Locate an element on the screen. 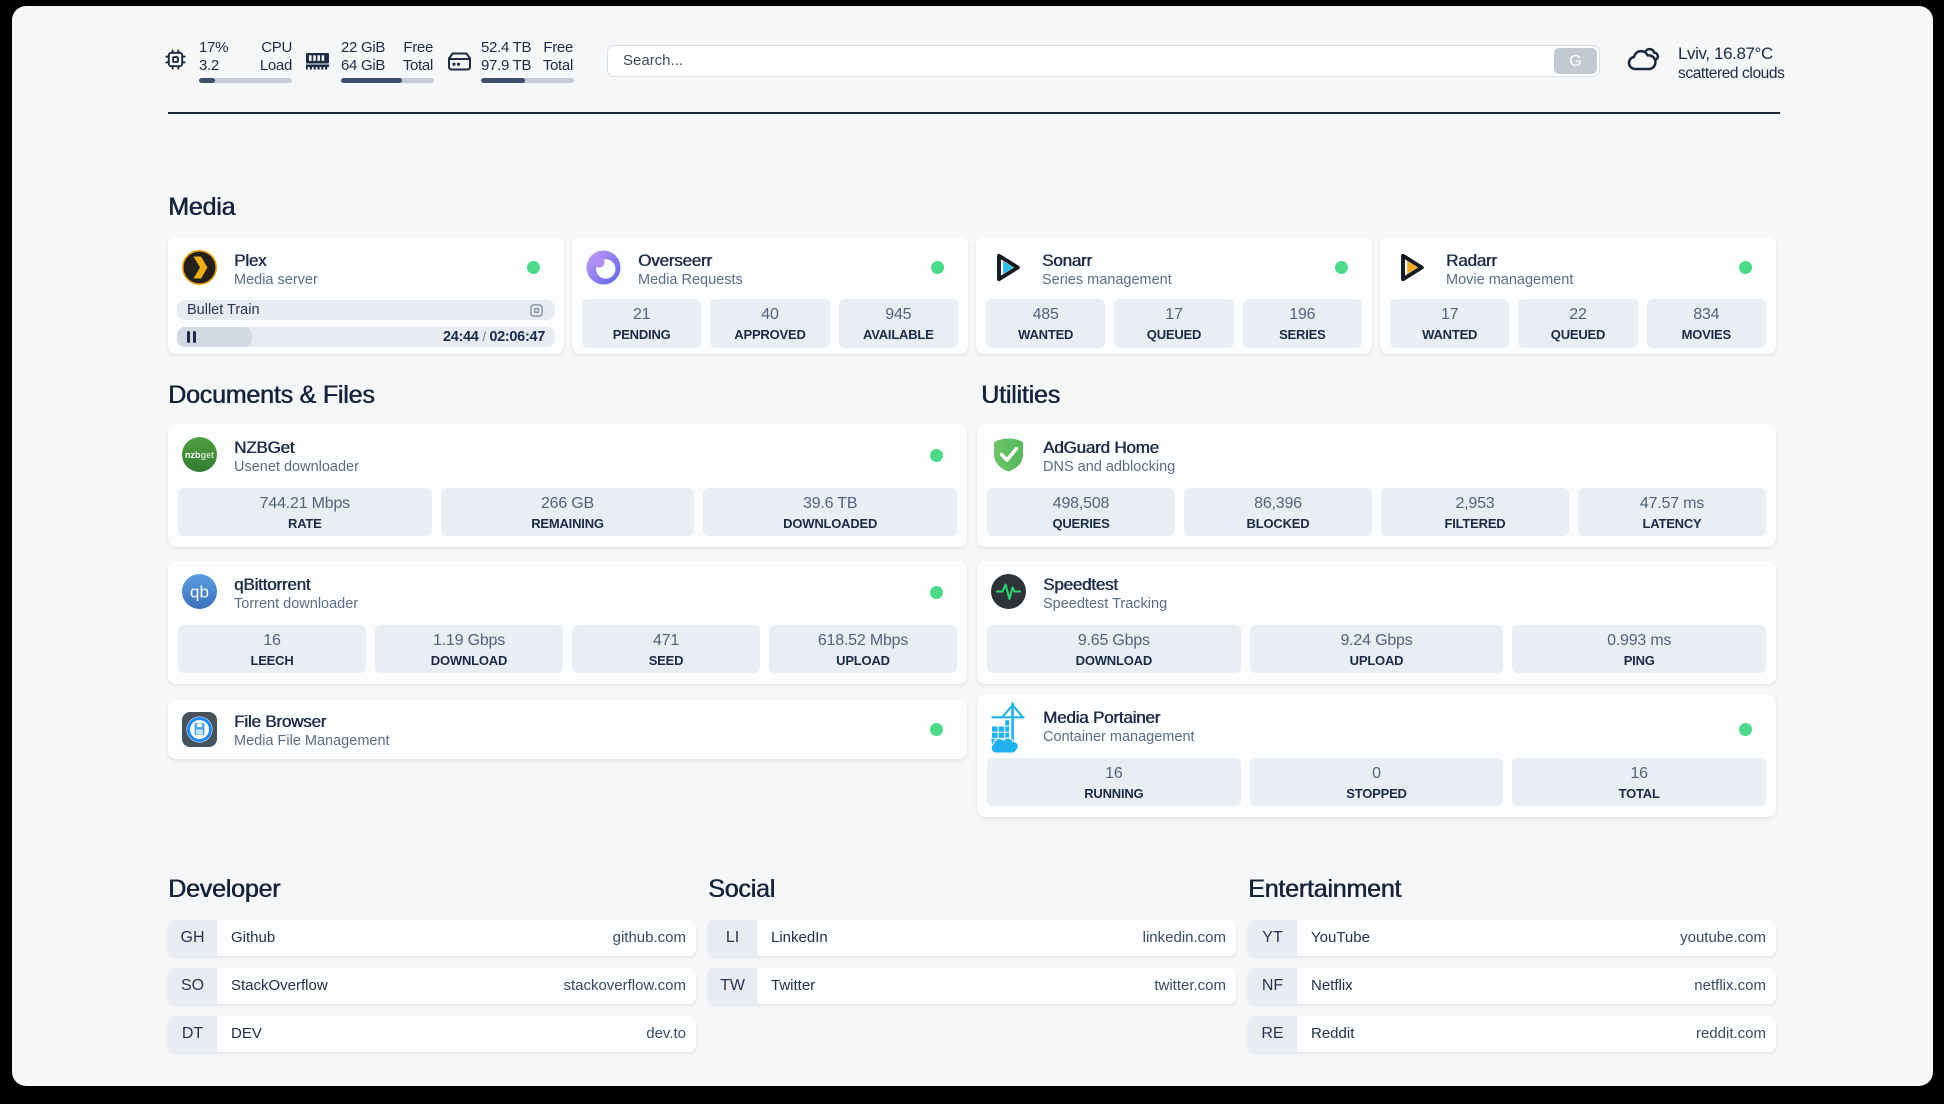  svg-text: qb is located at coordinates (199, 592).